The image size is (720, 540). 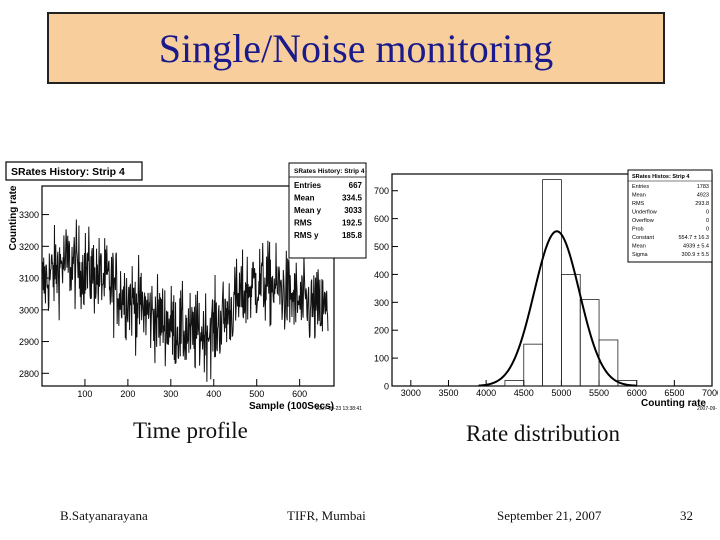 I want to click on stats-value: 192.5, so click(x=352, y=223).